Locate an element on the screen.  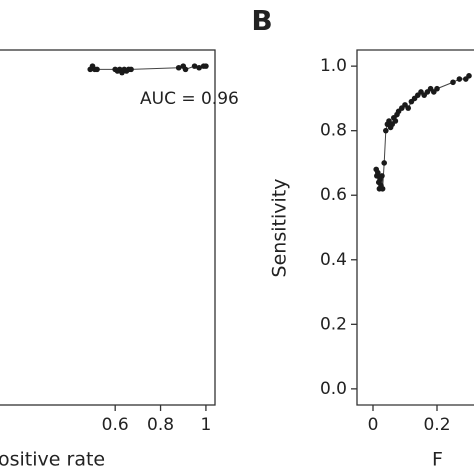
y-axis-label: Sensitivity is located at coordinates (280, 228).